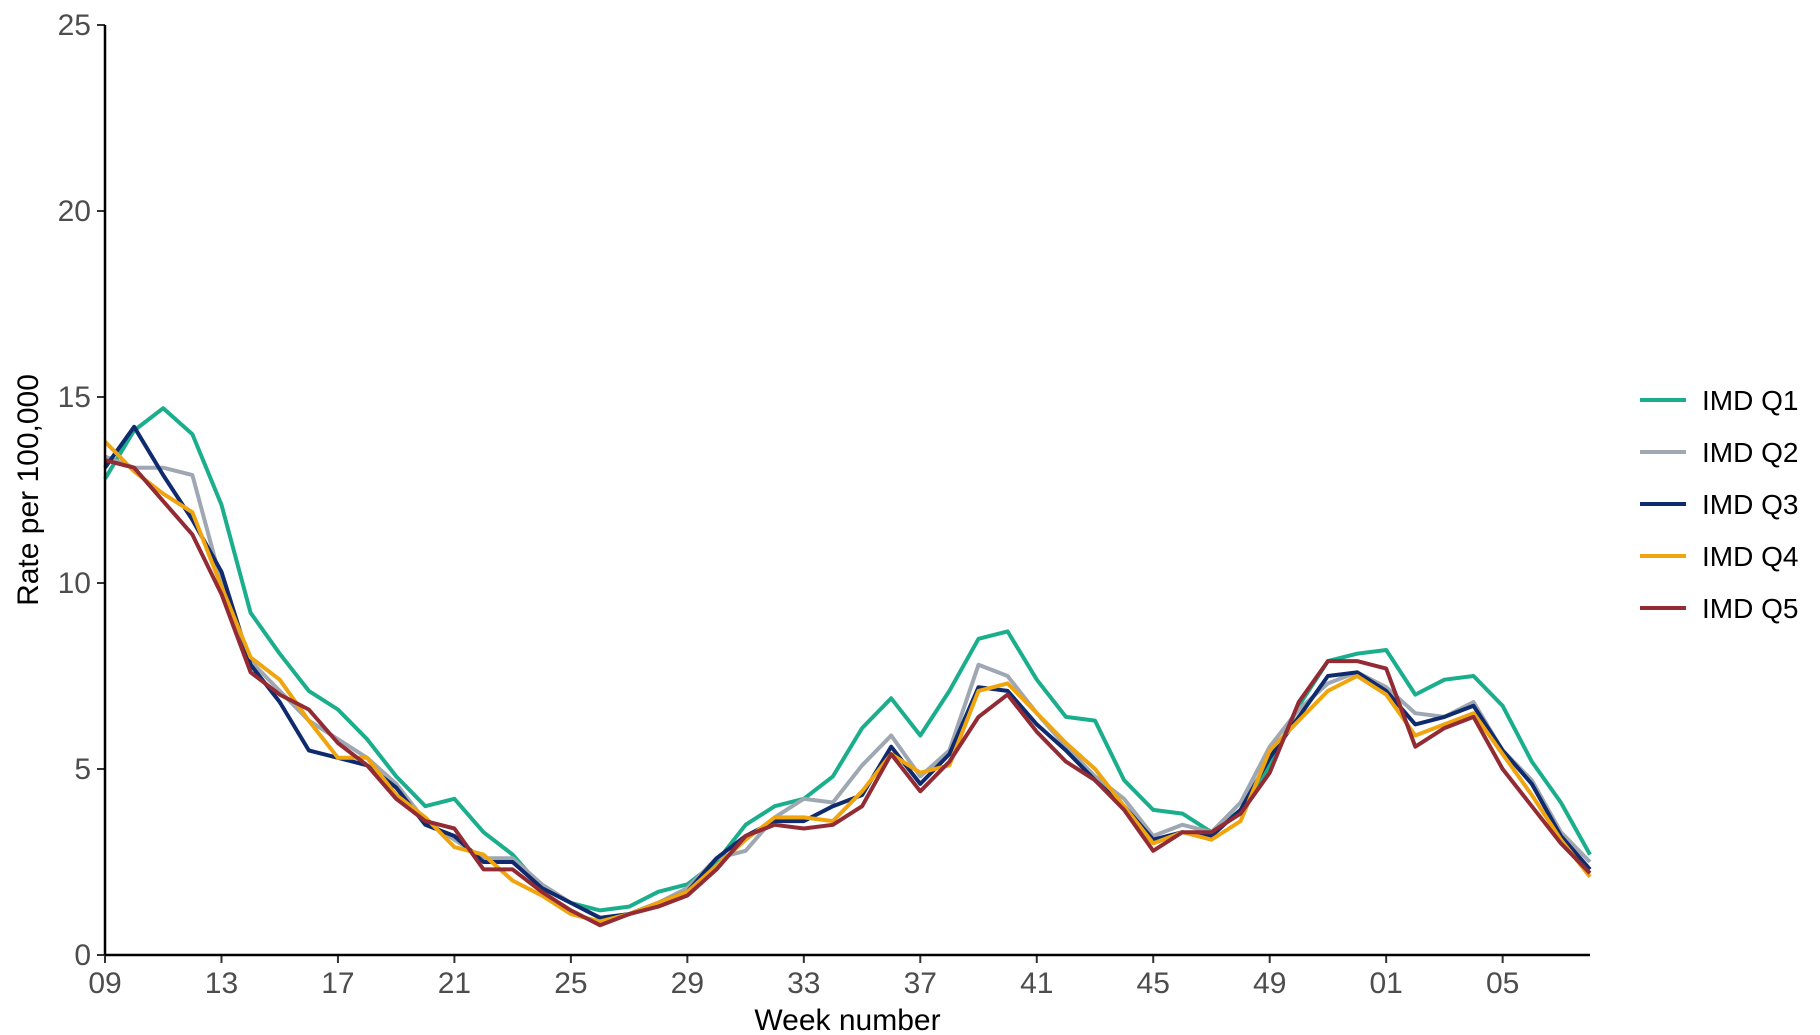  Describe the element at coordinates (920, 983) in the screenshot. I see `x-tick-label: 37` at that location.